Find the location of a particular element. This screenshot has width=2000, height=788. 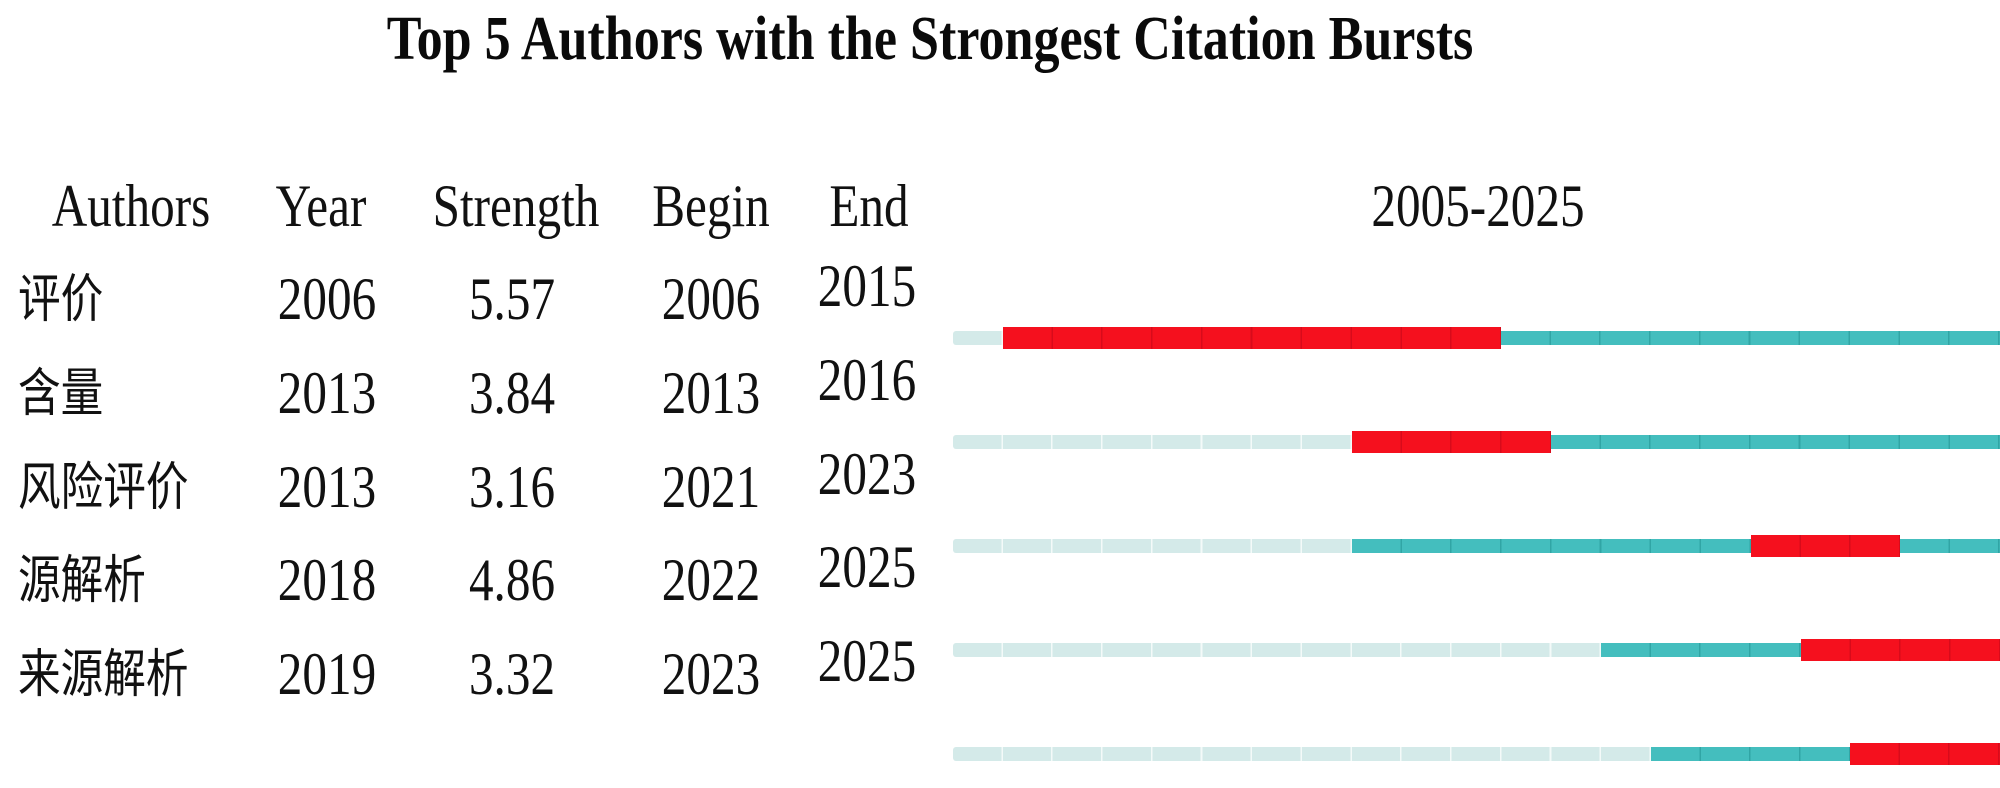

begin-cell: 2023 is located at coordinates (711, 674).